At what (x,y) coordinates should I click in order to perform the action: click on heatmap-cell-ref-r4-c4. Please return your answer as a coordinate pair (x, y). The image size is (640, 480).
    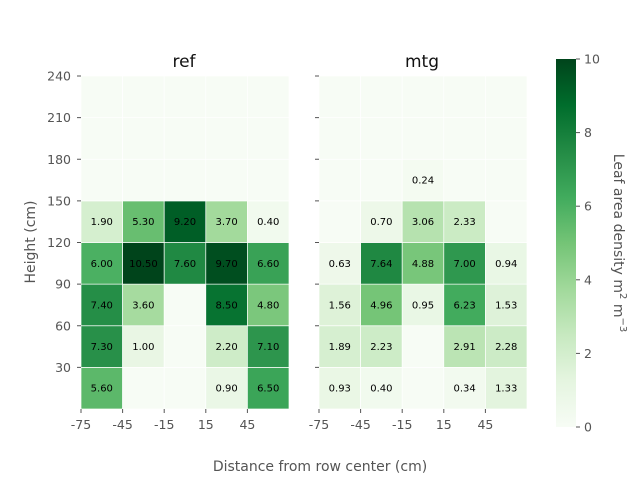
    Looking at the image, I should click on (268, 221).